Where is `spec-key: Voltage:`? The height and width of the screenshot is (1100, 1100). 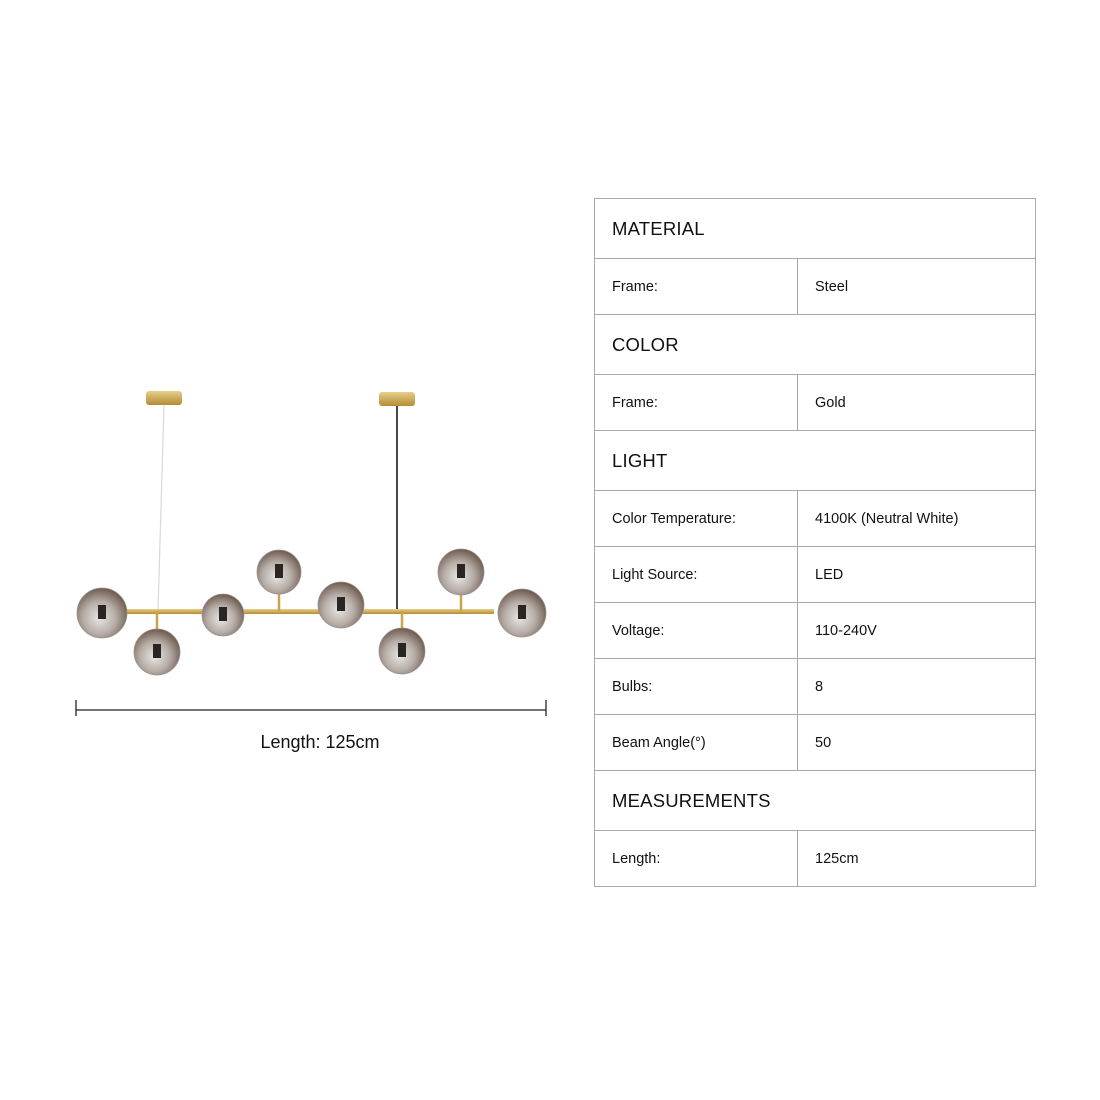
spec-key: Voltage: is located at coordinates (696, 630).